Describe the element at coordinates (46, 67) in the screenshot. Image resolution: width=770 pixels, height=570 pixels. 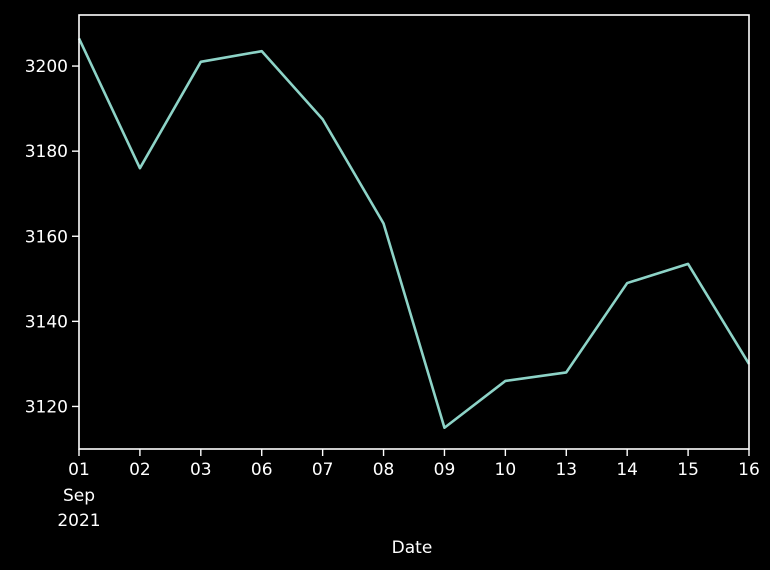
I see `y-tick-label: 3200` at that location.